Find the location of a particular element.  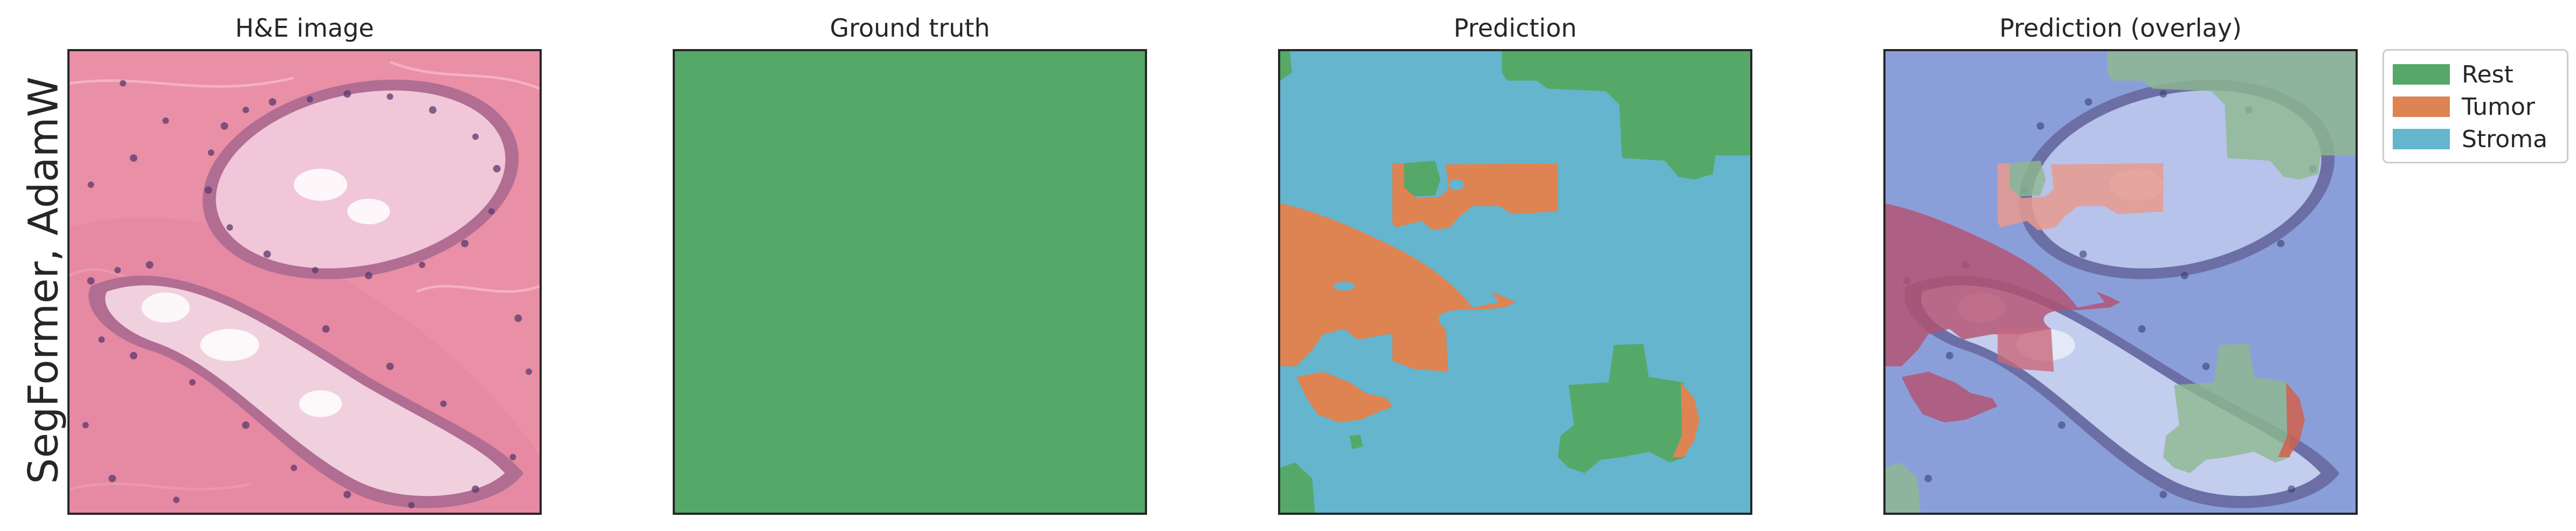

legend: Rest Tumor Stroma is located at coordinates (2475, 106).